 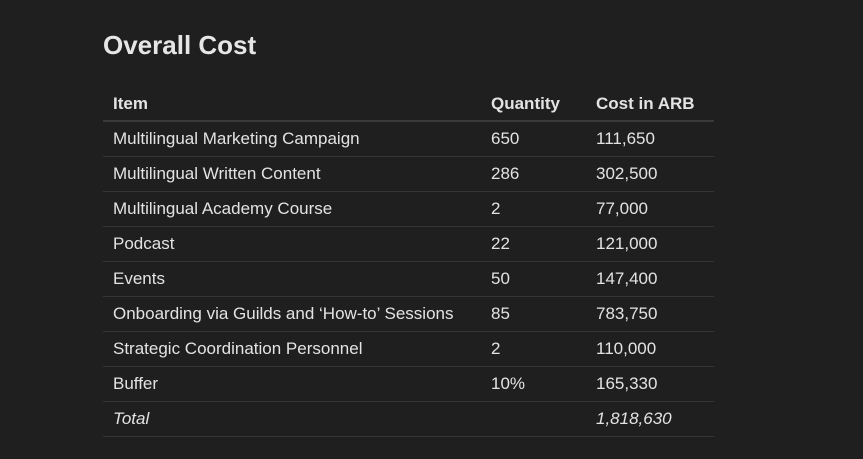 What do you see at coordinates (650, 279) in the screenshot?
I see `table-cell: 147,400` at bounding box center [650, 279].